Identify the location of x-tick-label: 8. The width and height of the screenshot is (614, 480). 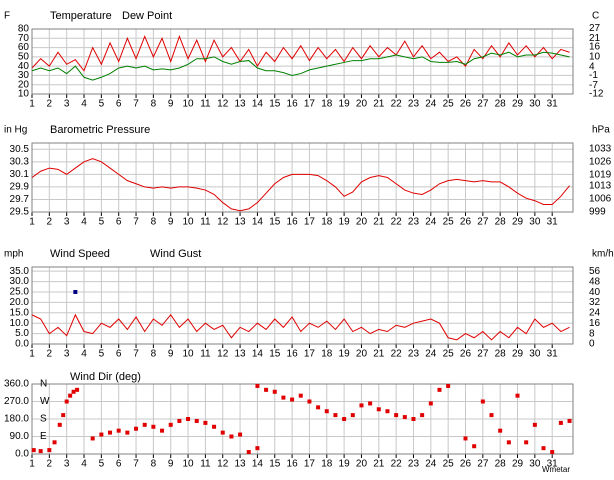
(154, 222).